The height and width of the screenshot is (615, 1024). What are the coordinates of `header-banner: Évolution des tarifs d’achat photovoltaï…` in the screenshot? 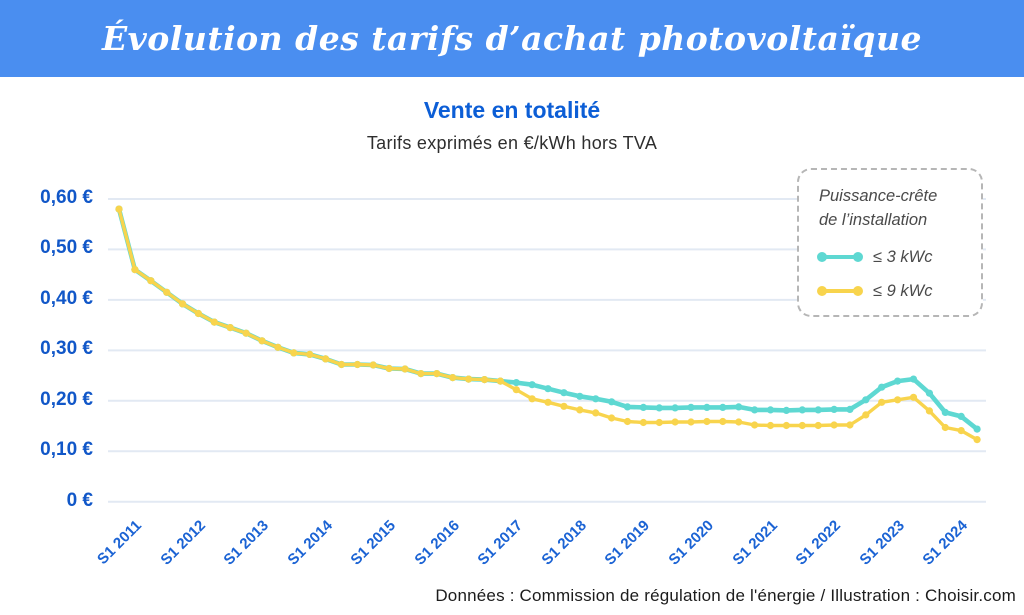 It's located at (512, 38).